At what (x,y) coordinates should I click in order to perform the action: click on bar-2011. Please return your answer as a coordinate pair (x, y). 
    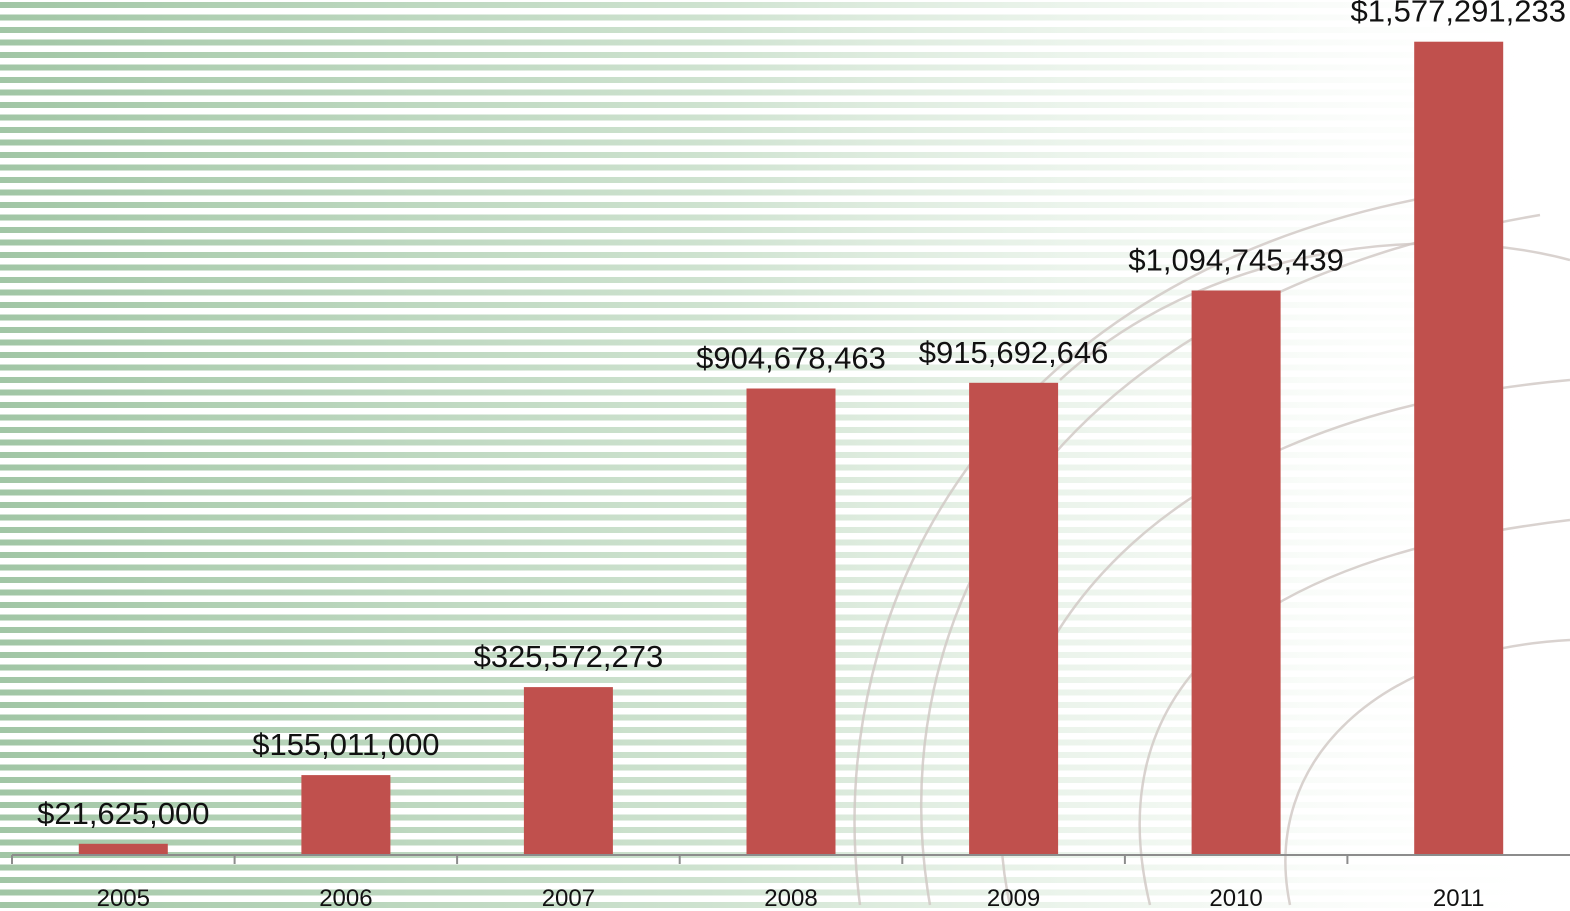
    Looking at the image, I should click on (1459, 448).